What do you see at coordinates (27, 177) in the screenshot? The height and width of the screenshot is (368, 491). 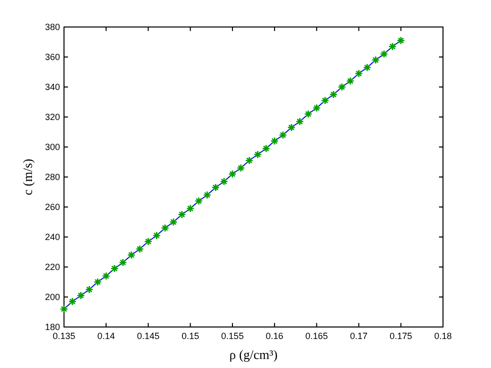 I see `y-axis-title: c (m/s)` at bounding box center [27, 177].